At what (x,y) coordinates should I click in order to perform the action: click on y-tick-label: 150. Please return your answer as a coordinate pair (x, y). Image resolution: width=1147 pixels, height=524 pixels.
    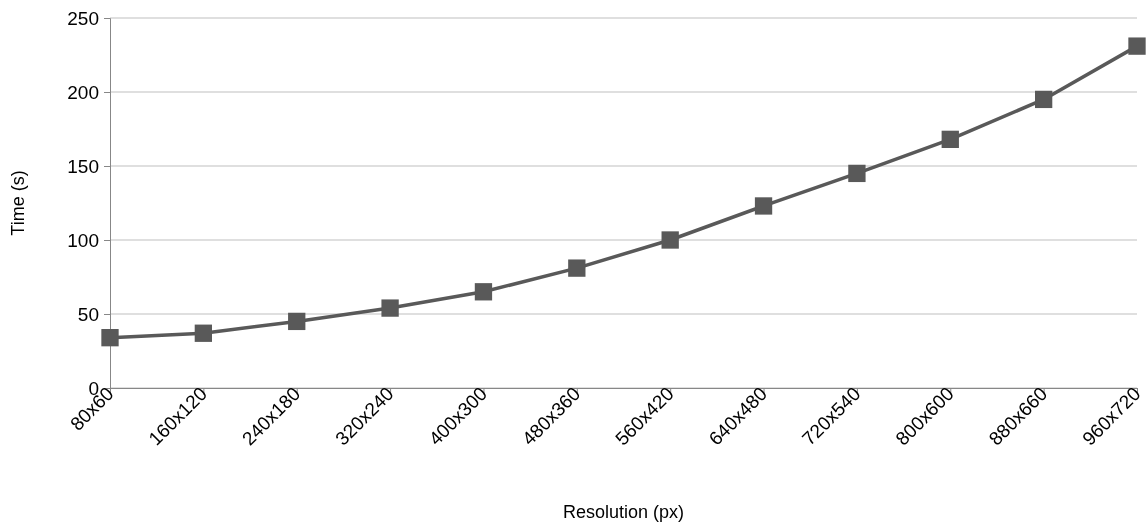
    Looking at the image, I should click on (83, 166).